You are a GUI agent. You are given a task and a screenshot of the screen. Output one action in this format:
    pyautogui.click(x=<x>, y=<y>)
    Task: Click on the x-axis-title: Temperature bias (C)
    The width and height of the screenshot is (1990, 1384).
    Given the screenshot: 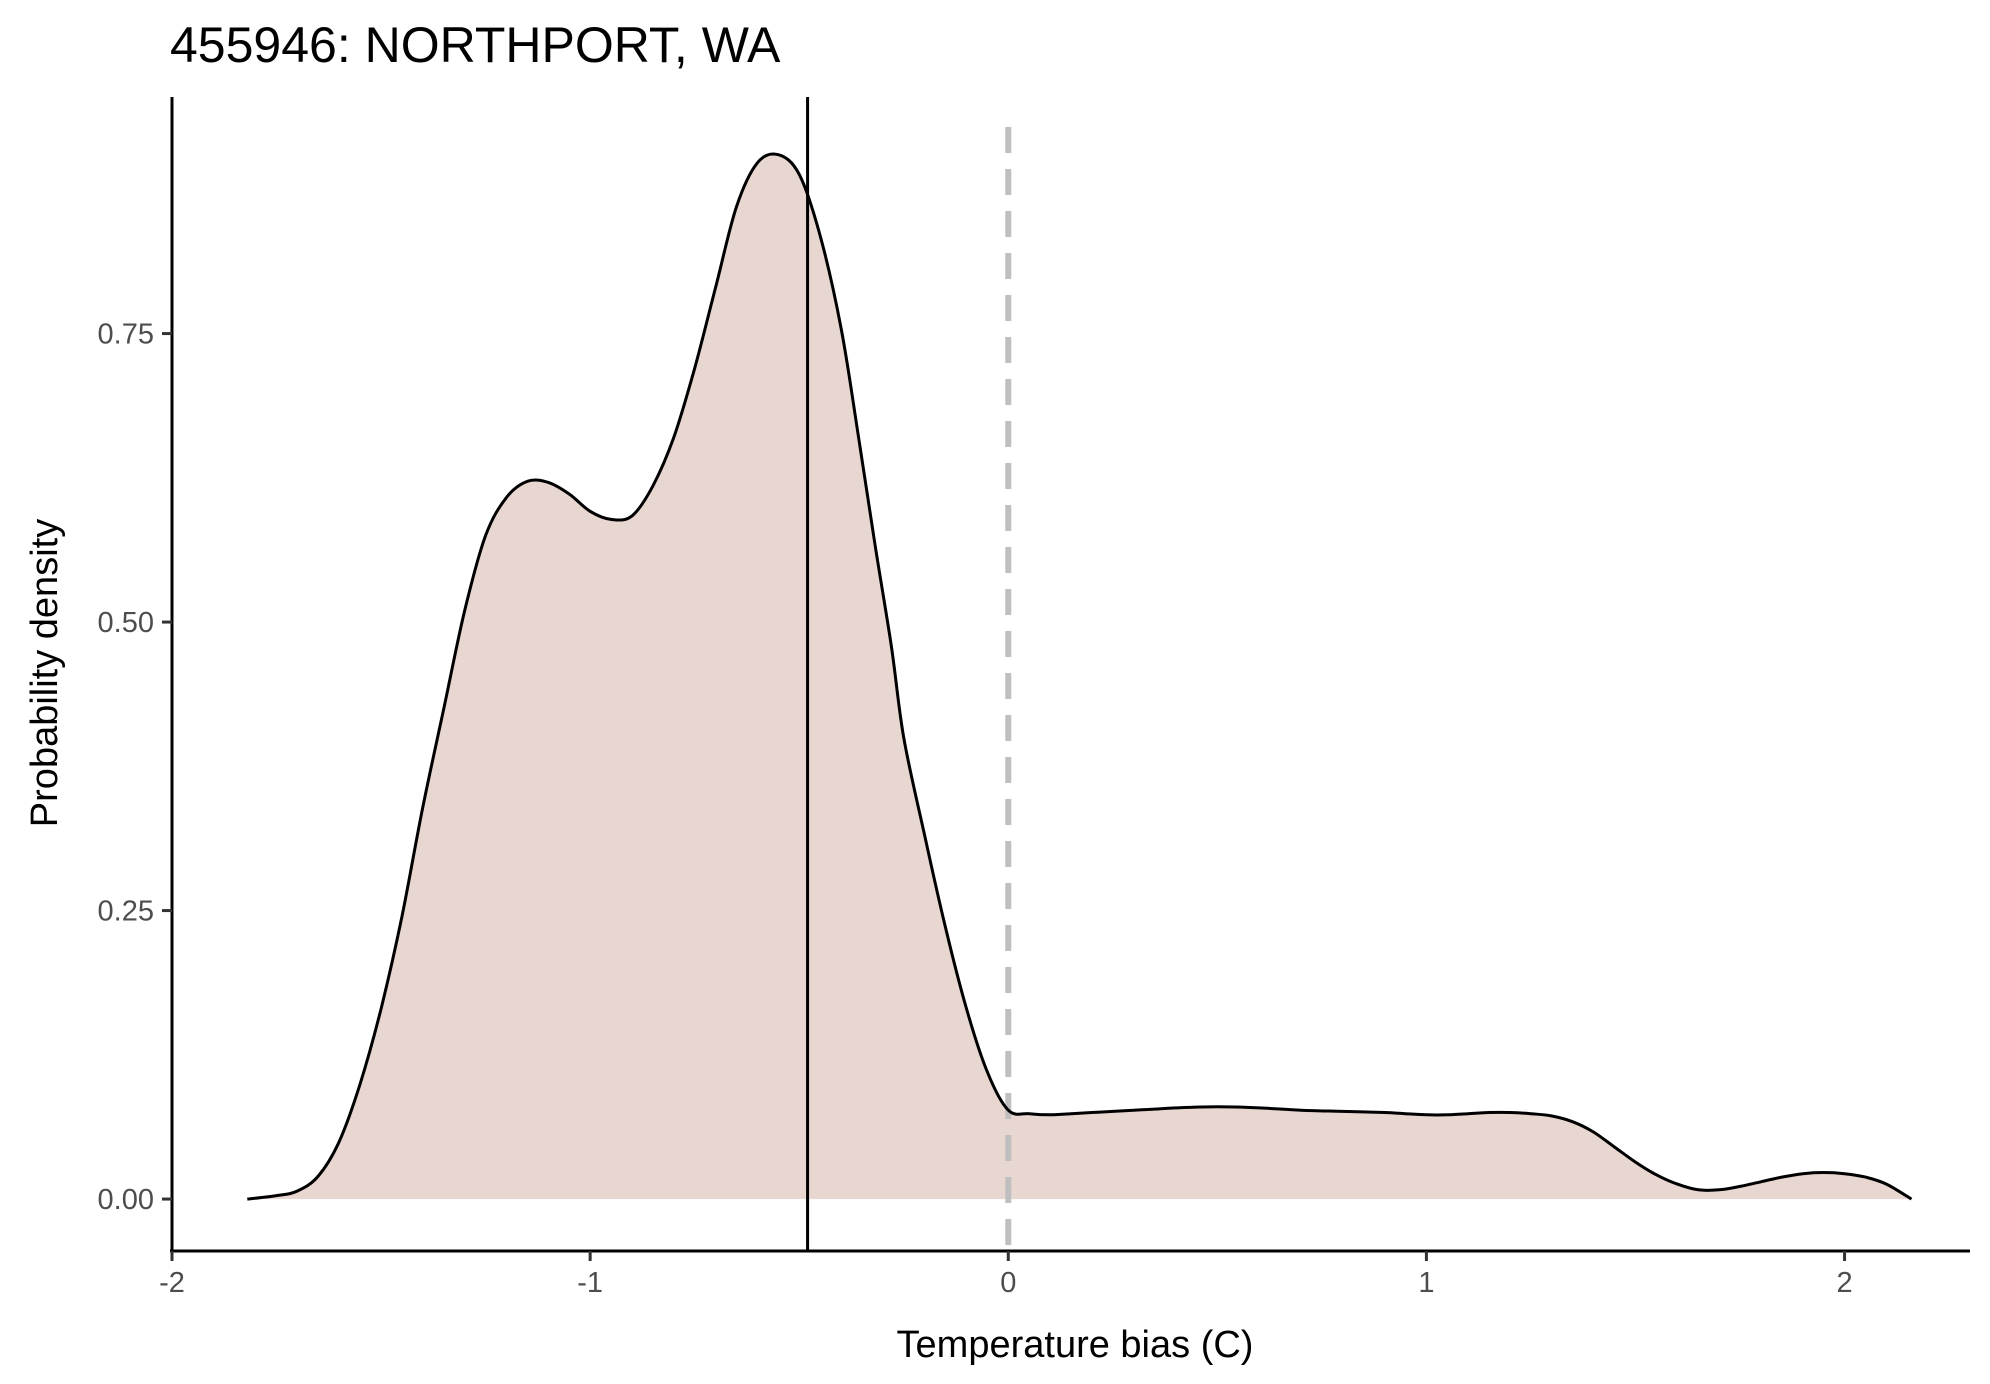 What is the action you would take?
    pyautogui.click(x=1075, y=1345)
    